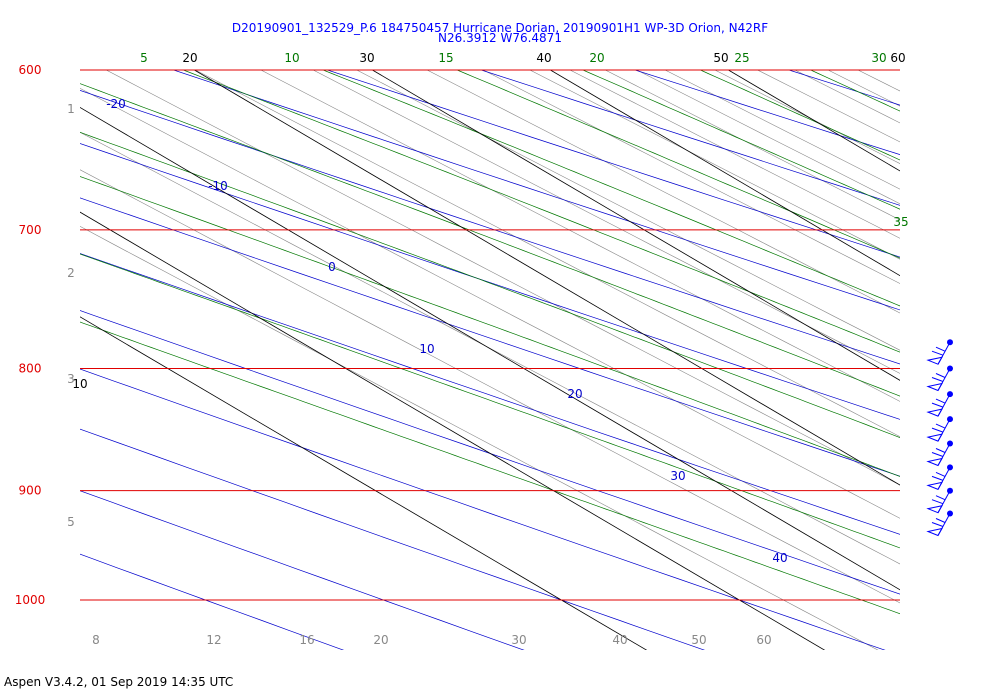  Describe the element at coordinates (306, 640) in the screenshot. I see `mixing-ratio-label: 16` at that location.